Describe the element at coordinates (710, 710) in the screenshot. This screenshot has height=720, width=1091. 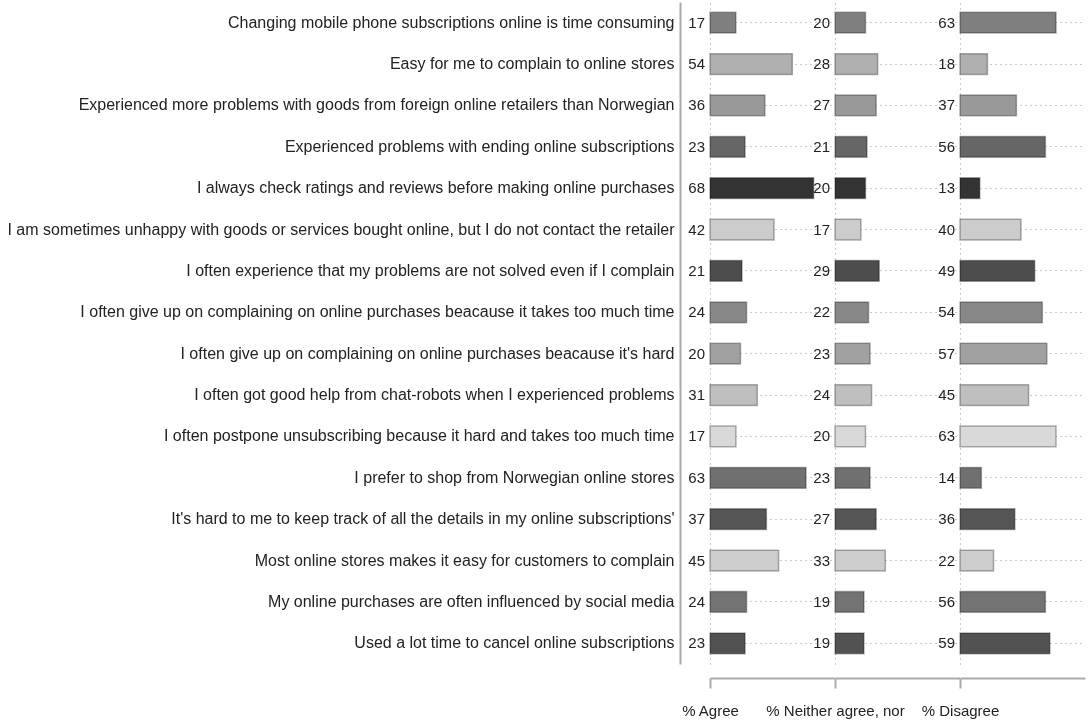
I see `x-axis-title: % Agree` at that location.